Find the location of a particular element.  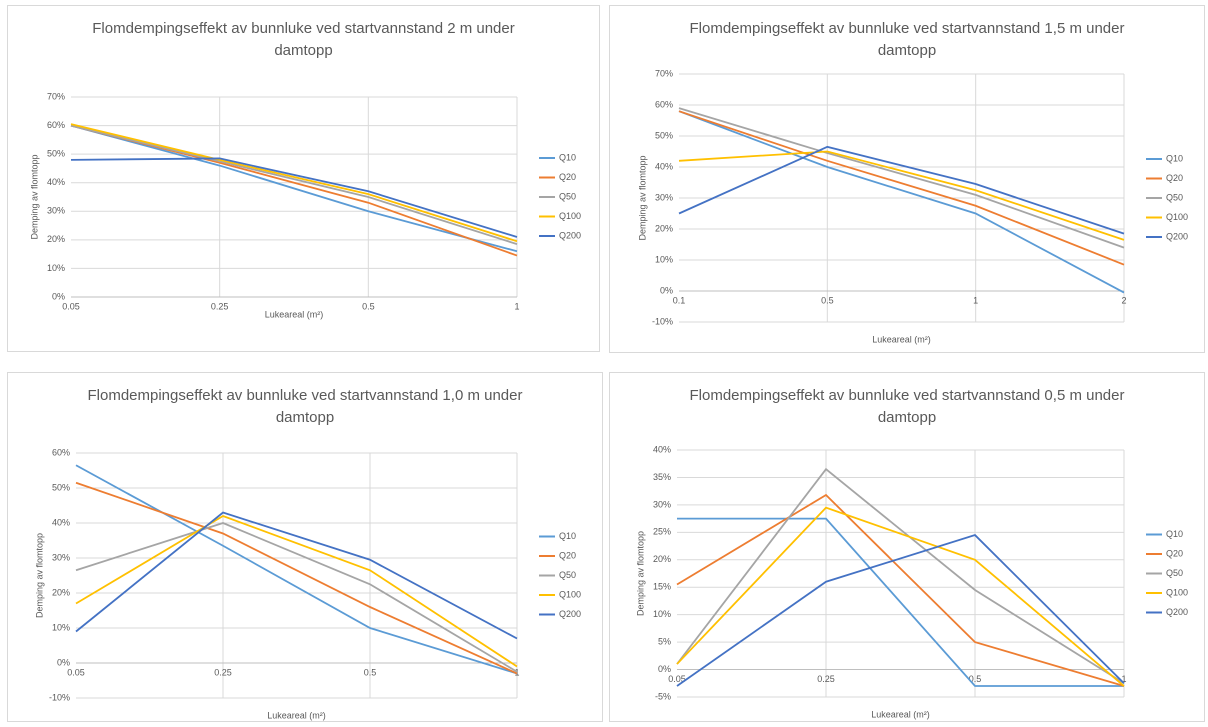

x-tick-label: 2 is located at coordinates (1123, 300).